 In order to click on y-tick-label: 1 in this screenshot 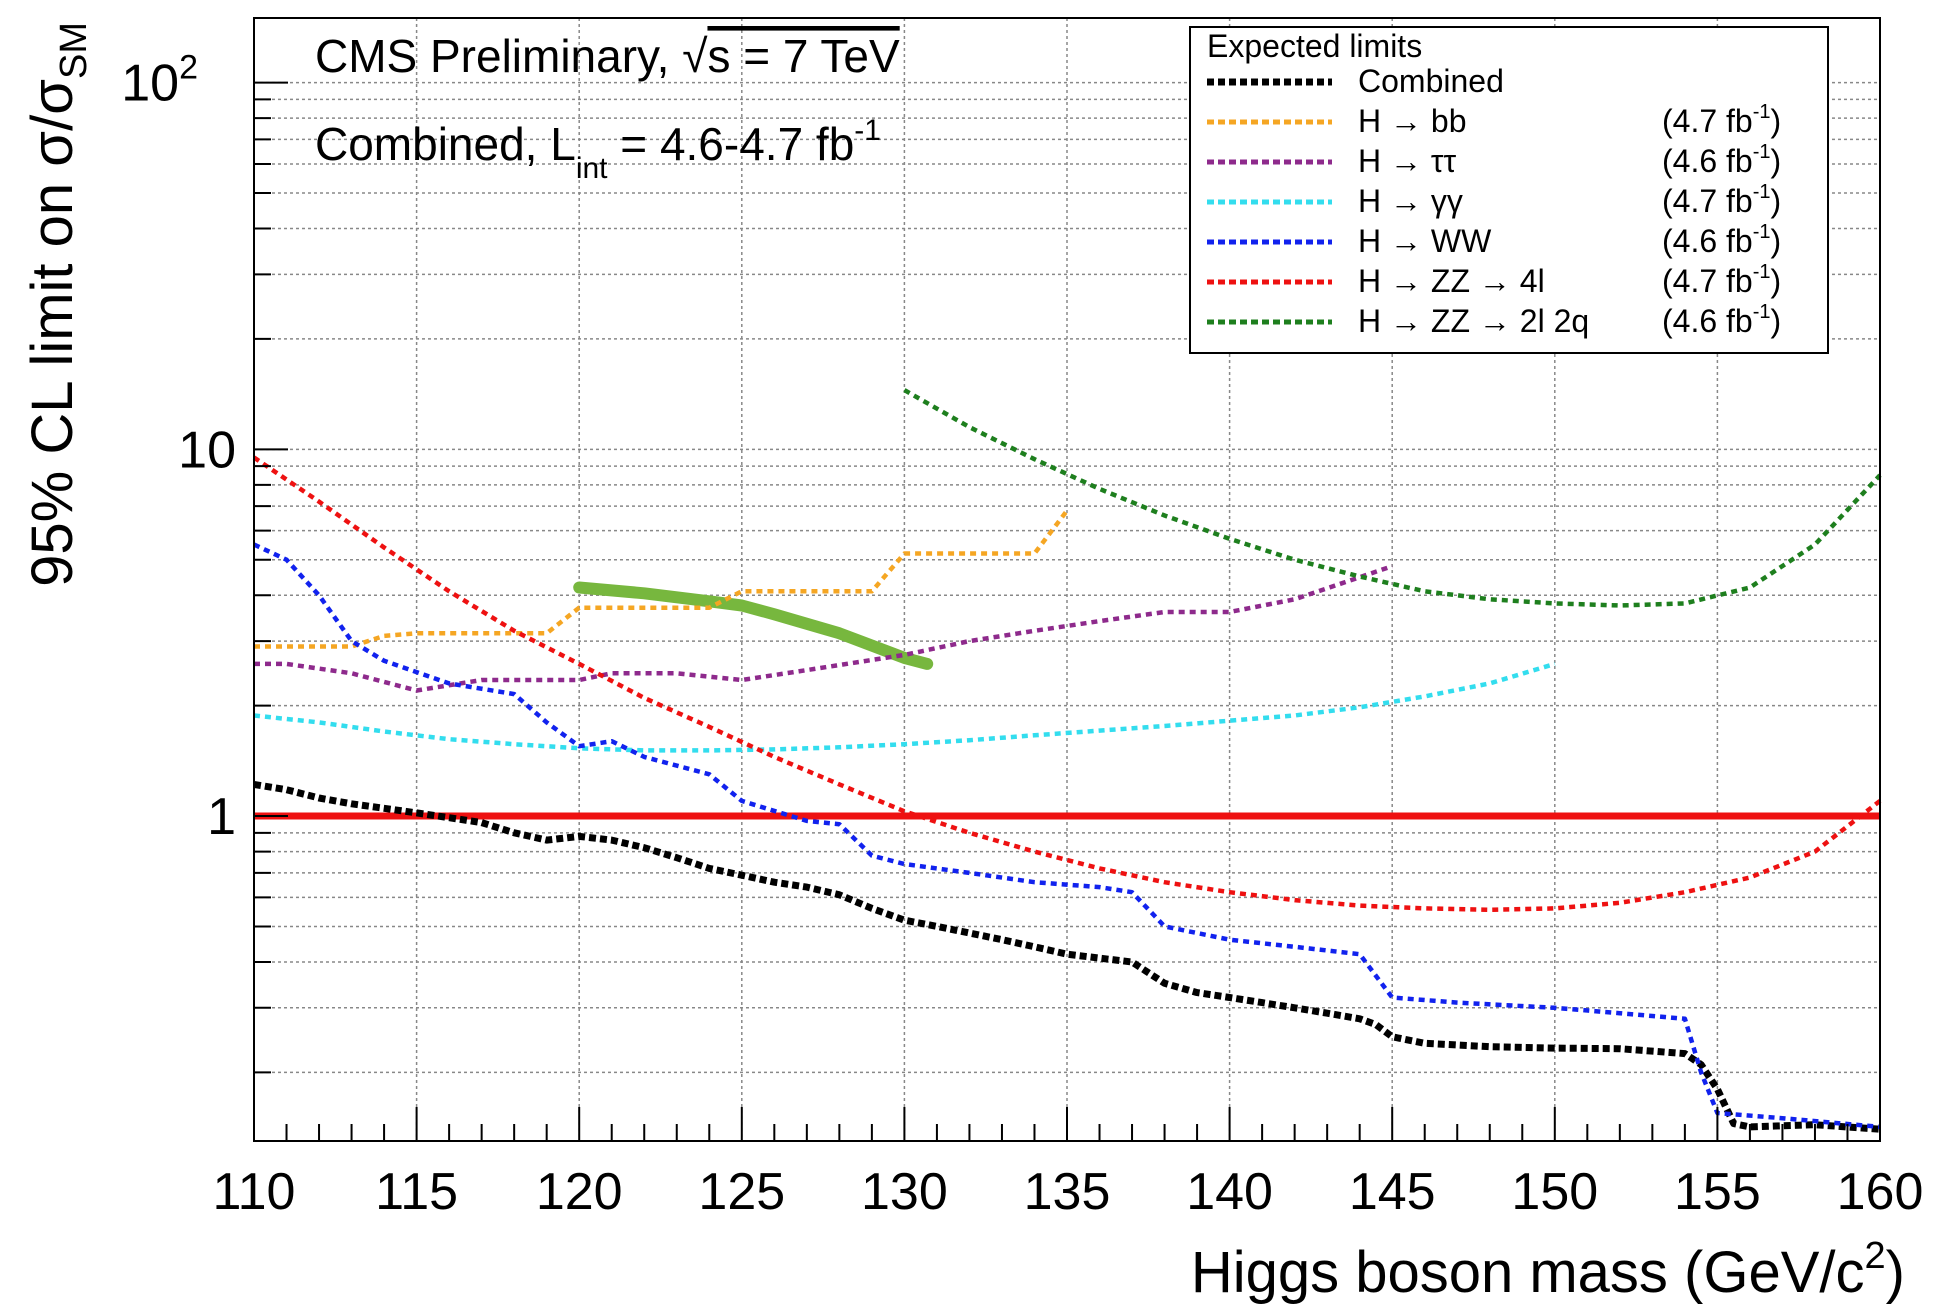, I will do `click(221, 817)`.